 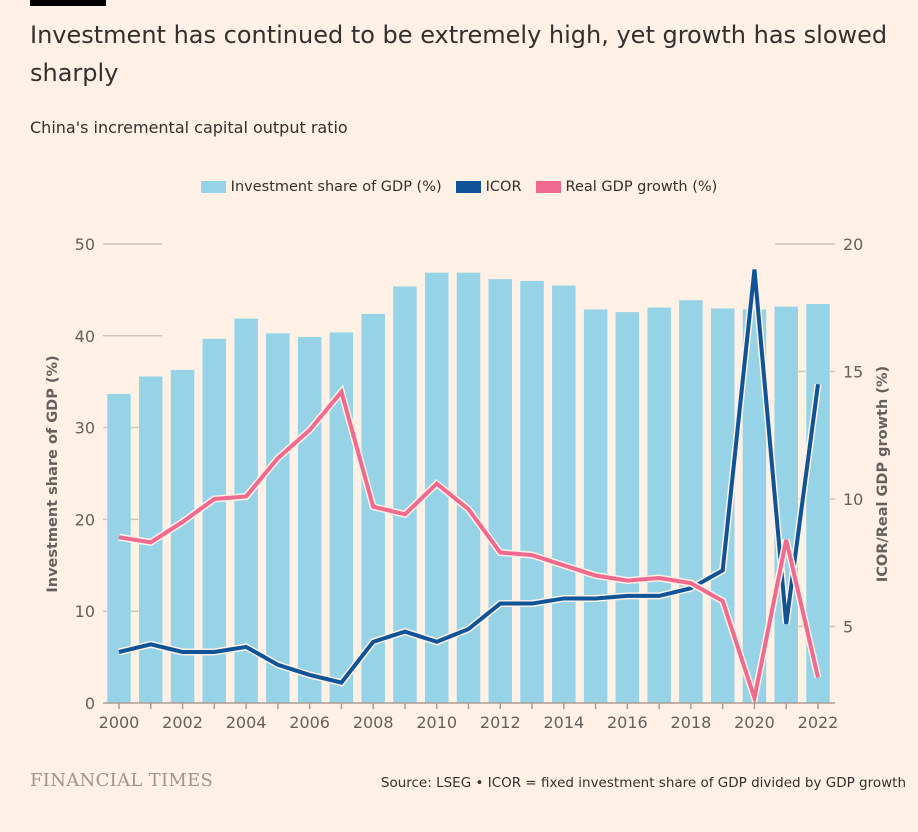 What do you see at coordinates (189, 127) in the screenshot?
I see `chart-subtitle: China's incremental capital output ratio` at bounding box center [189, 127].